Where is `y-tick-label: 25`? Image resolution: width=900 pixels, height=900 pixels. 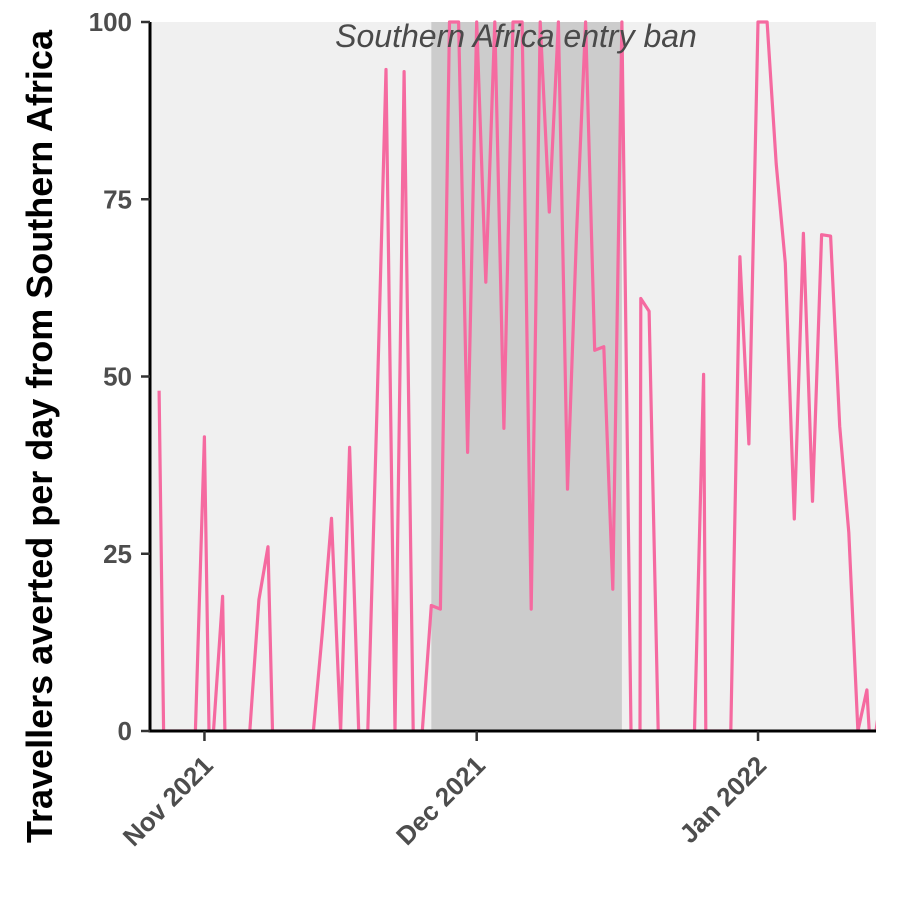 y-tick-label: 25 is located at coordinates (117, 554).